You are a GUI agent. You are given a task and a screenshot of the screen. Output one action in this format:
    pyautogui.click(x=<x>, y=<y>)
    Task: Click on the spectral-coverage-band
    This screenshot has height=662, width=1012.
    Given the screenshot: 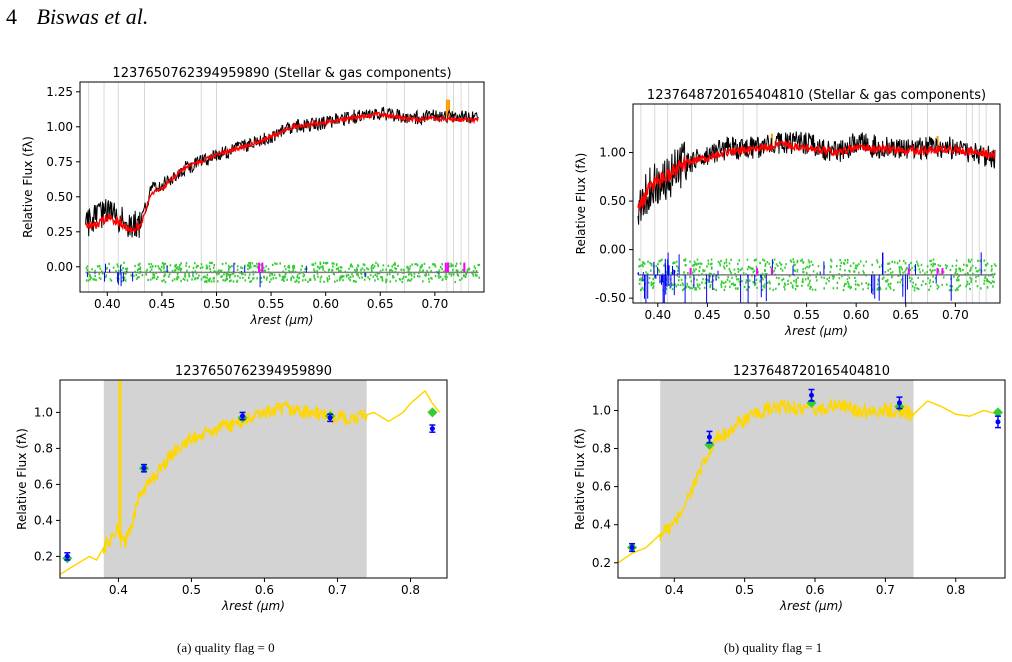 What is the action you would take?
    pyautogui.click(x=235, y=479)
    